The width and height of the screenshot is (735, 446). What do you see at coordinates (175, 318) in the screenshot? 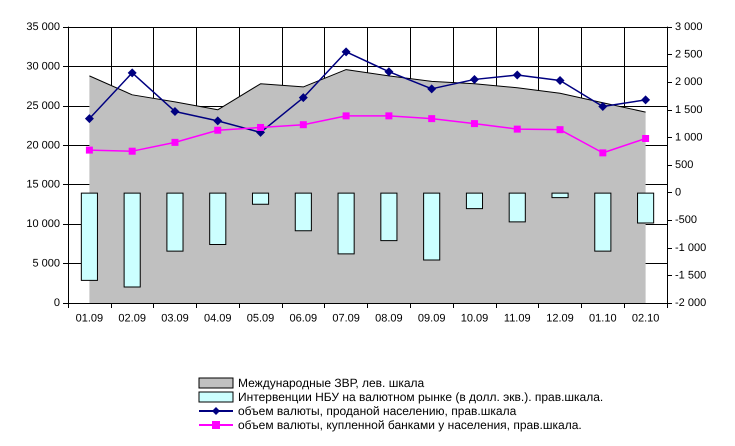
I see `x-tick-label: 03.09` at bounding box center [175, 318].